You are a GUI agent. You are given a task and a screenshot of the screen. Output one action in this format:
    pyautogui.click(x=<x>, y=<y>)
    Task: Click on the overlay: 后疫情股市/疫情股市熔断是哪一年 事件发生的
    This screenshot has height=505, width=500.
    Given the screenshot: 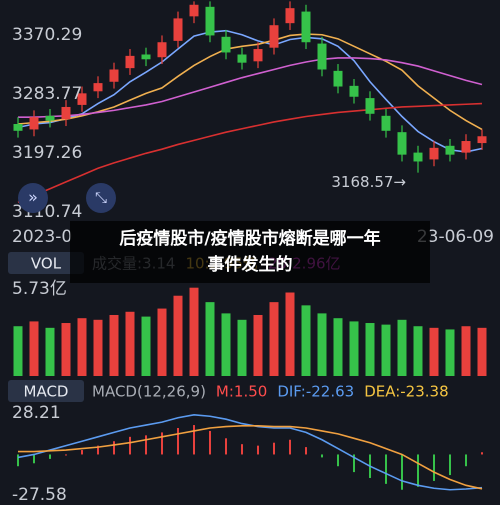 What is the action you would take?
    pyautogui.click(x=250, y=252)
    